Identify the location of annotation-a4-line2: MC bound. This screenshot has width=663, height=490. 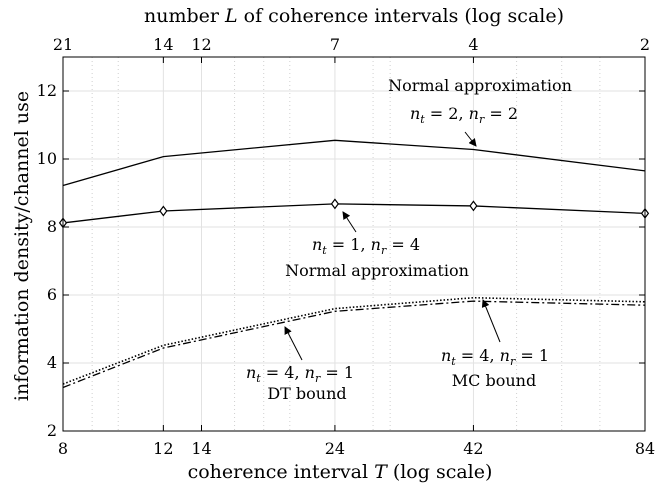
(494, 380).